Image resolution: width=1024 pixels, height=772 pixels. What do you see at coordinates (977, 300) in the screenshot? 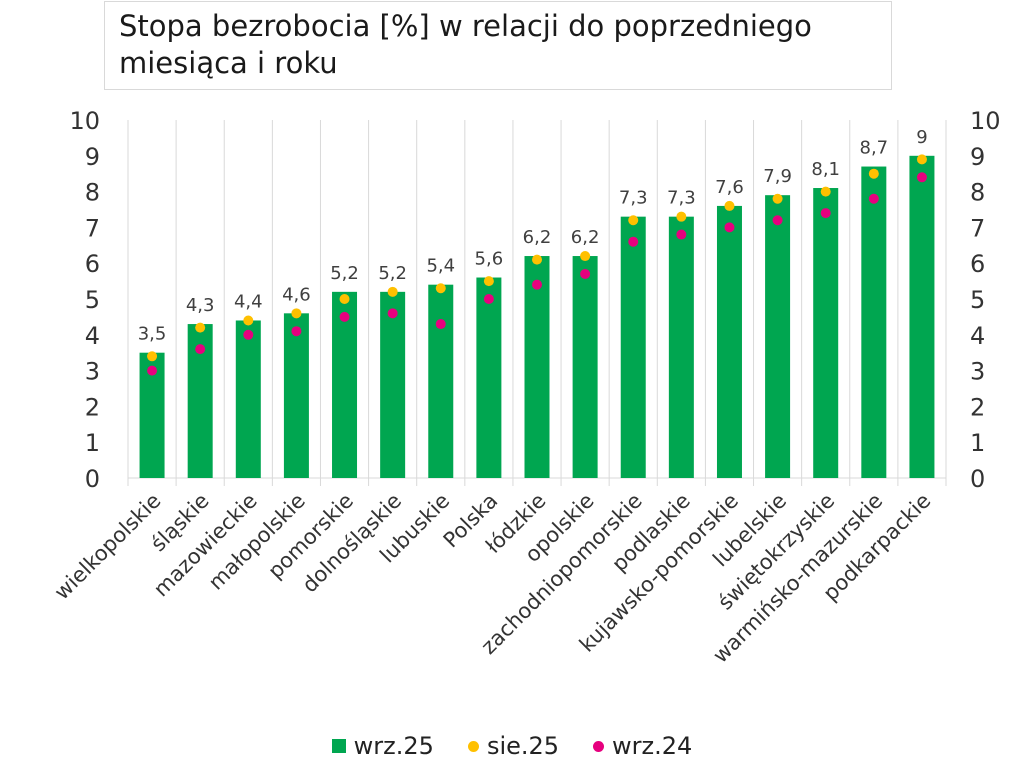
I see `y2-tick-label: 5` at bounding box center [977, 300].